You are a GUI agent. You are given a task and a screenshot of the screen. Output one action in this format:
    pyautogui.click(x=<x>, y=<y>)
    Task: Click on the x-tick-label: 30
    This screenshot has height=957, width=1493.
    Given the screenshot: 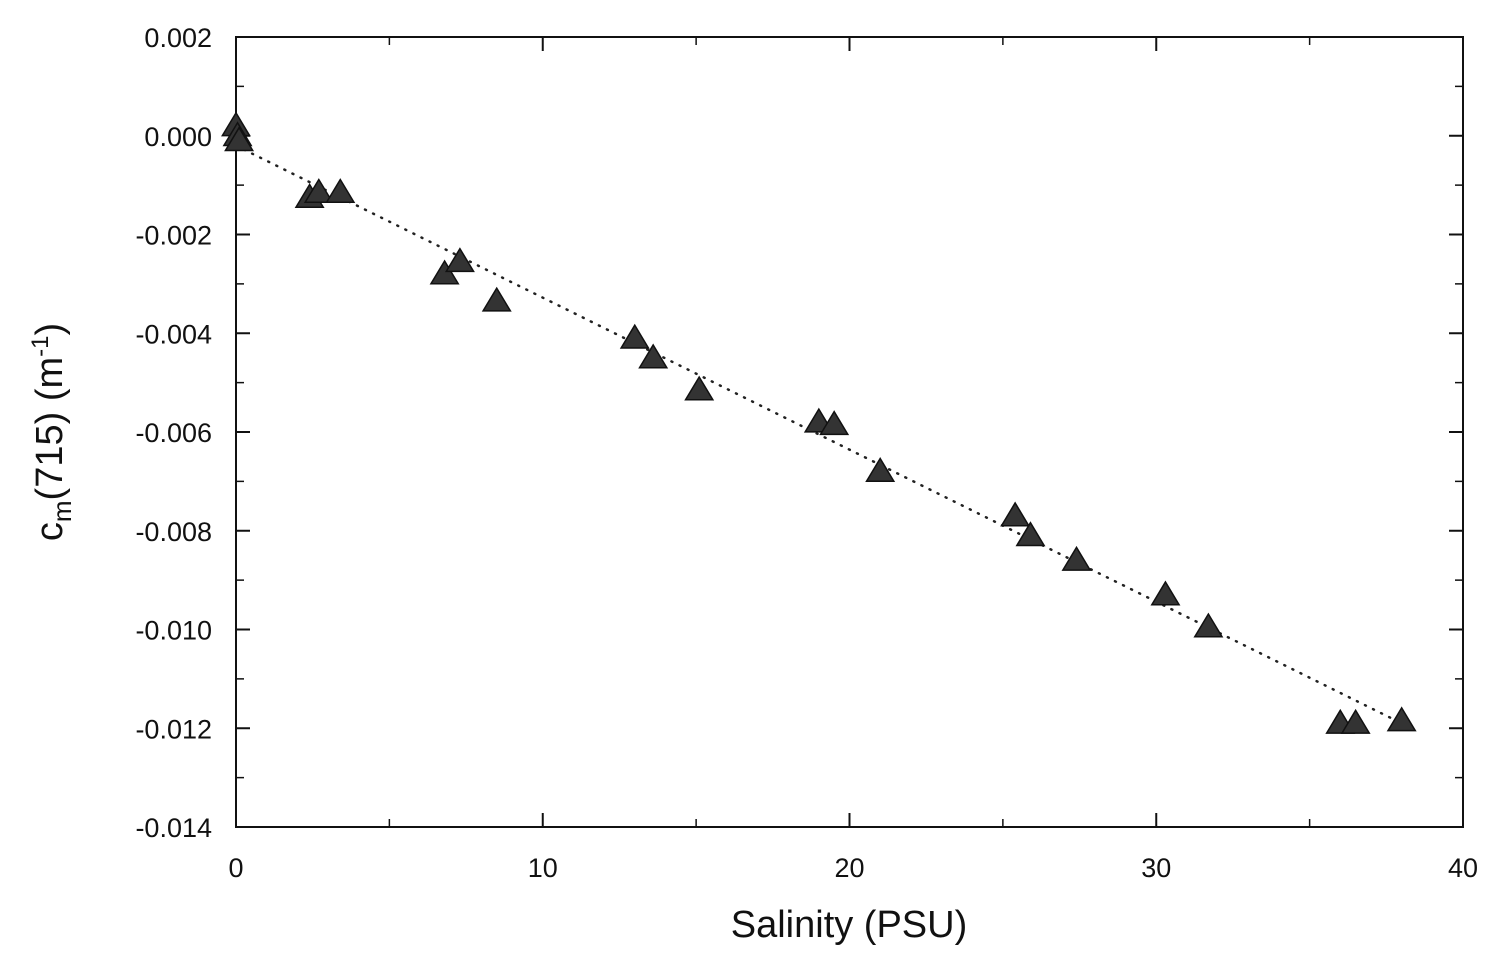 What is the action you would take?
    pyautogui.click(x=1156, y=868)
    